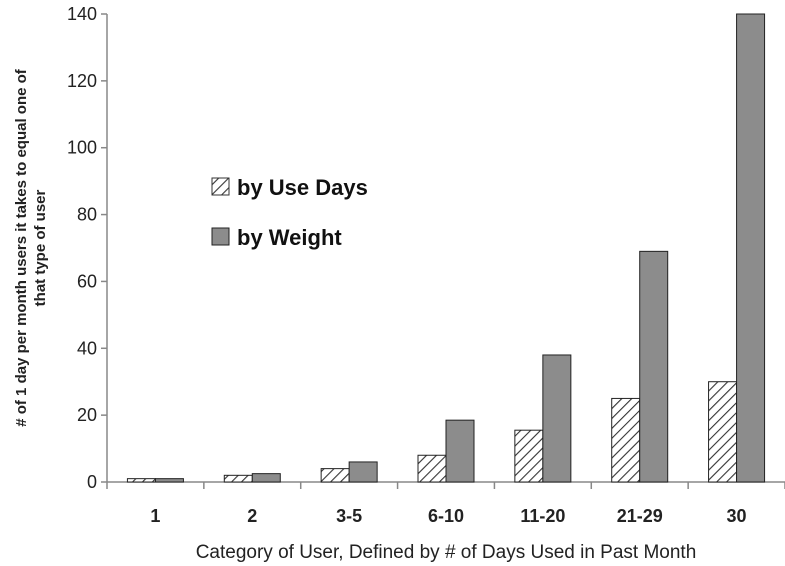 The height and width of the screenshot is (566, 785). I want to click on legend-swatch-by-use-days, so click(220, 186).